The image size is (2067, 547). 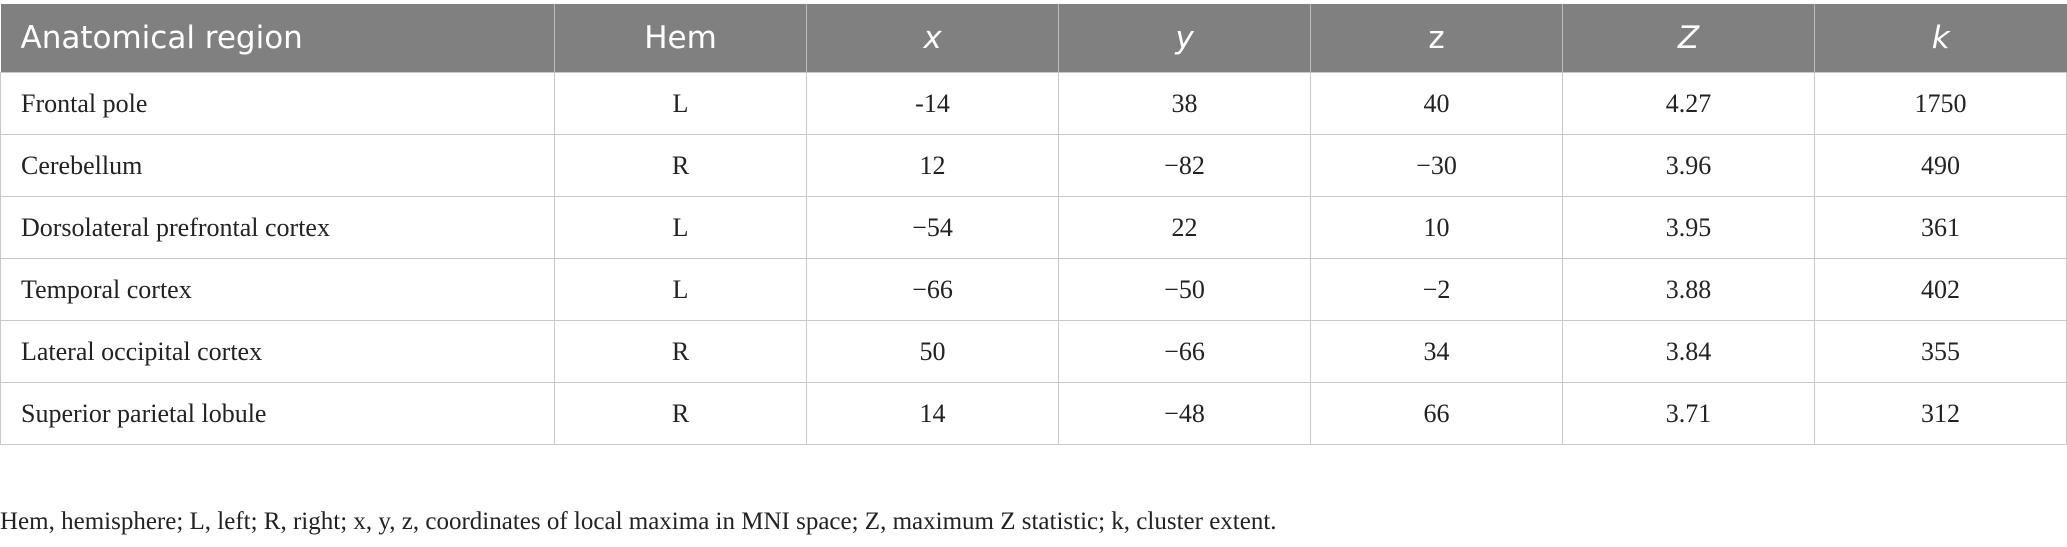 What do you see at coordinates (932, 227) in the screenshot?
I see `value-cell: −54` at bounding box center [932, 227].